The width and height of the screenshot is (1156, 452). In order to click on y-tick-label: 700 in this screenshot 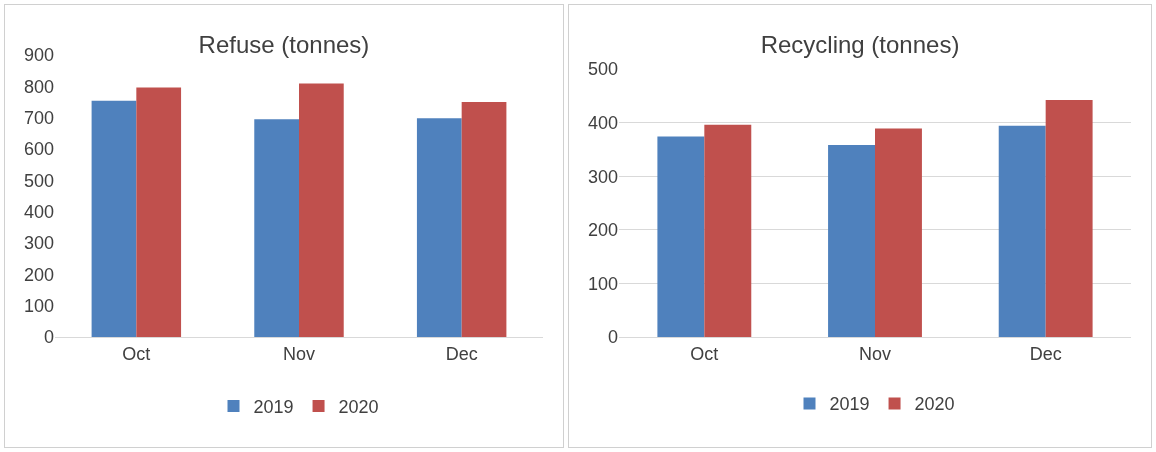, I will do `click(38, 117)`.